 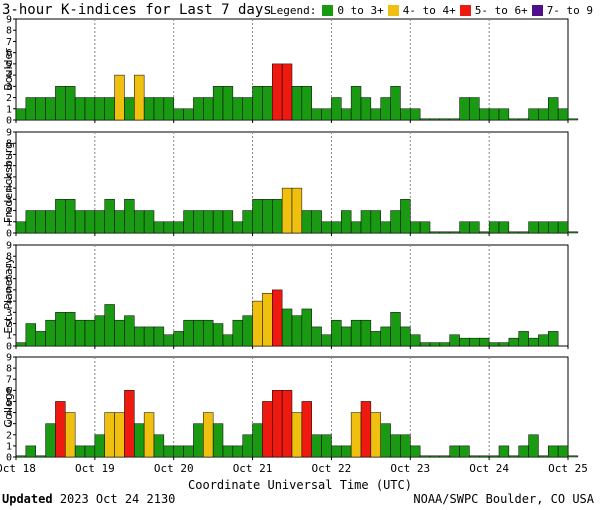 What do you see at coordinates (393, 10) in the screenshot?
I see `legend-swatch-yellow` at bounding box center [393, 10].